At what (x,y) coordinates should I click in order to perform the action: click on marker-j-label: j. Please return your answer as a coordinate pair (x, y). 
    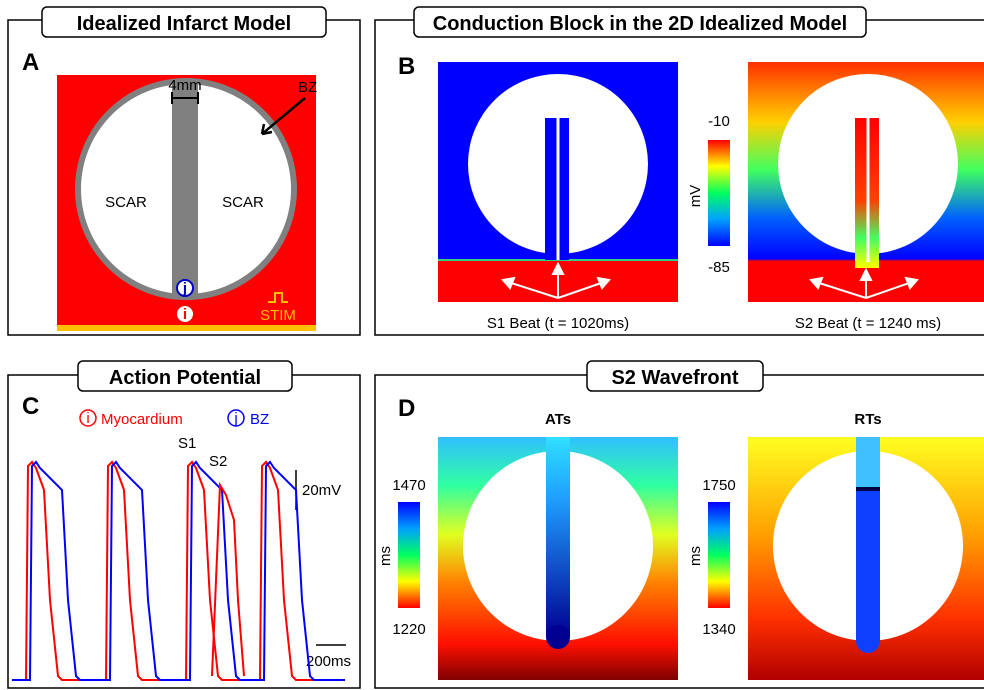
    Looking at the image, I should click on (184, 288).